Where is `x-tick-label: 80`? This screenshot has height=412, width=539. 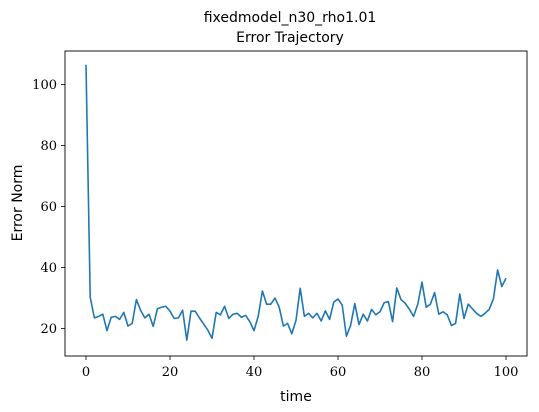 x-tick-label: 80 is located at coordinates (422, 372).